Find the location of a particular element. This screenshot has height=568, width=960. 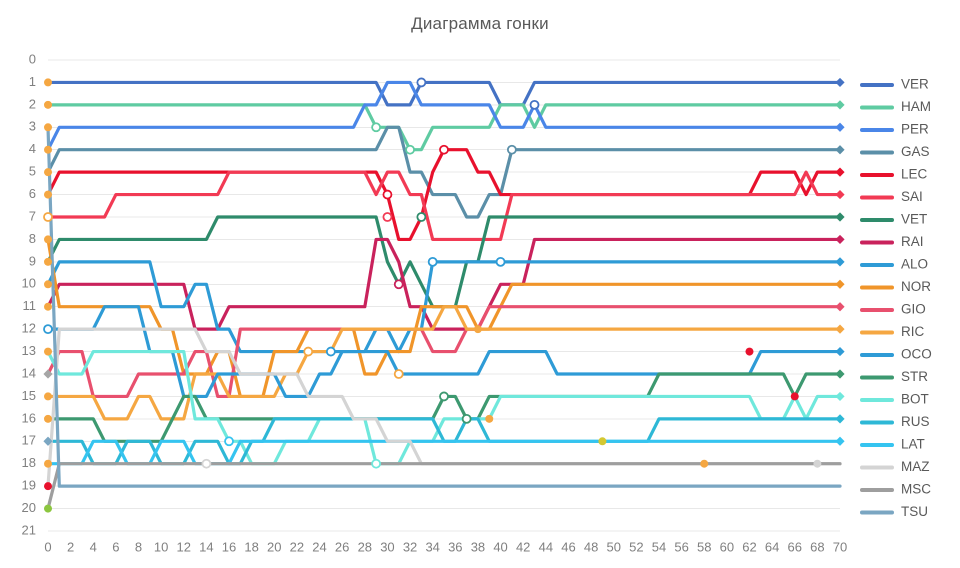

x-axis-tick-label: 28 is located at coordinates (365, 547).